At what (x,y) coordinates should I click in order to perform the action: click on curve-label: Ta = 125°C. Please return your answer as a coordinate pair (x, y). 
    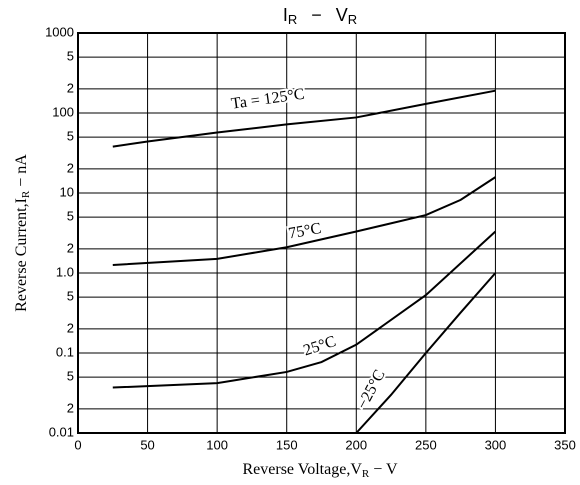
    Looking at the image, I should click on (268, 99).